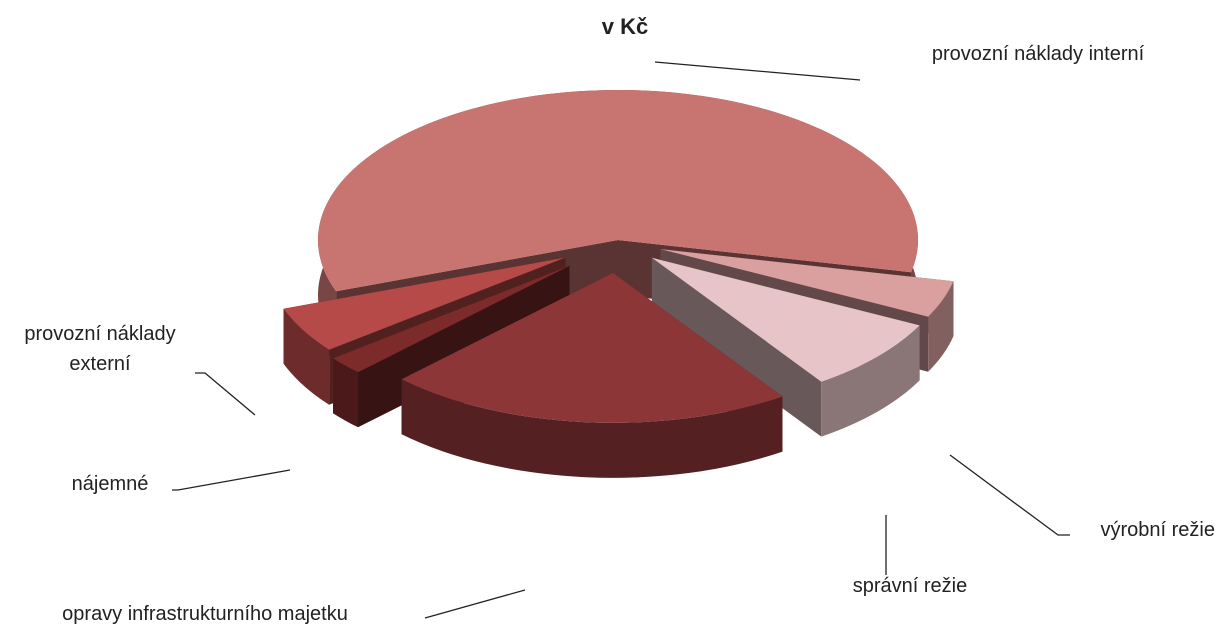 This screenshot has height=632, width=1219. Describe the element at coordinates (99, 334) in the screenshot. I see `label-line: provozní náklady` at that location.